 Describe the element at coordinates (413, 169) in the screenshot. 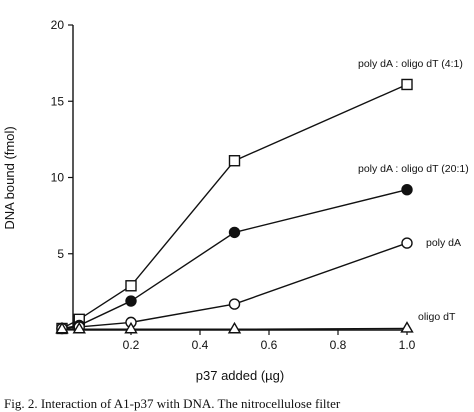

I see `series-20-1-label: poly dA : oligo dT (20:1)` at that location.